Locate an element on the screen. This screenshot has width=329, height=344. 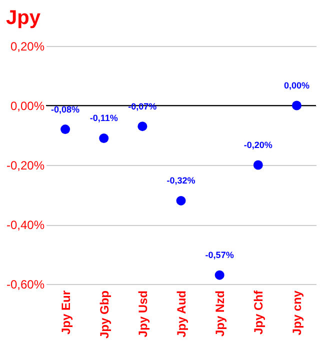
data-label: -0,11% is located at coordinates (104, 118).